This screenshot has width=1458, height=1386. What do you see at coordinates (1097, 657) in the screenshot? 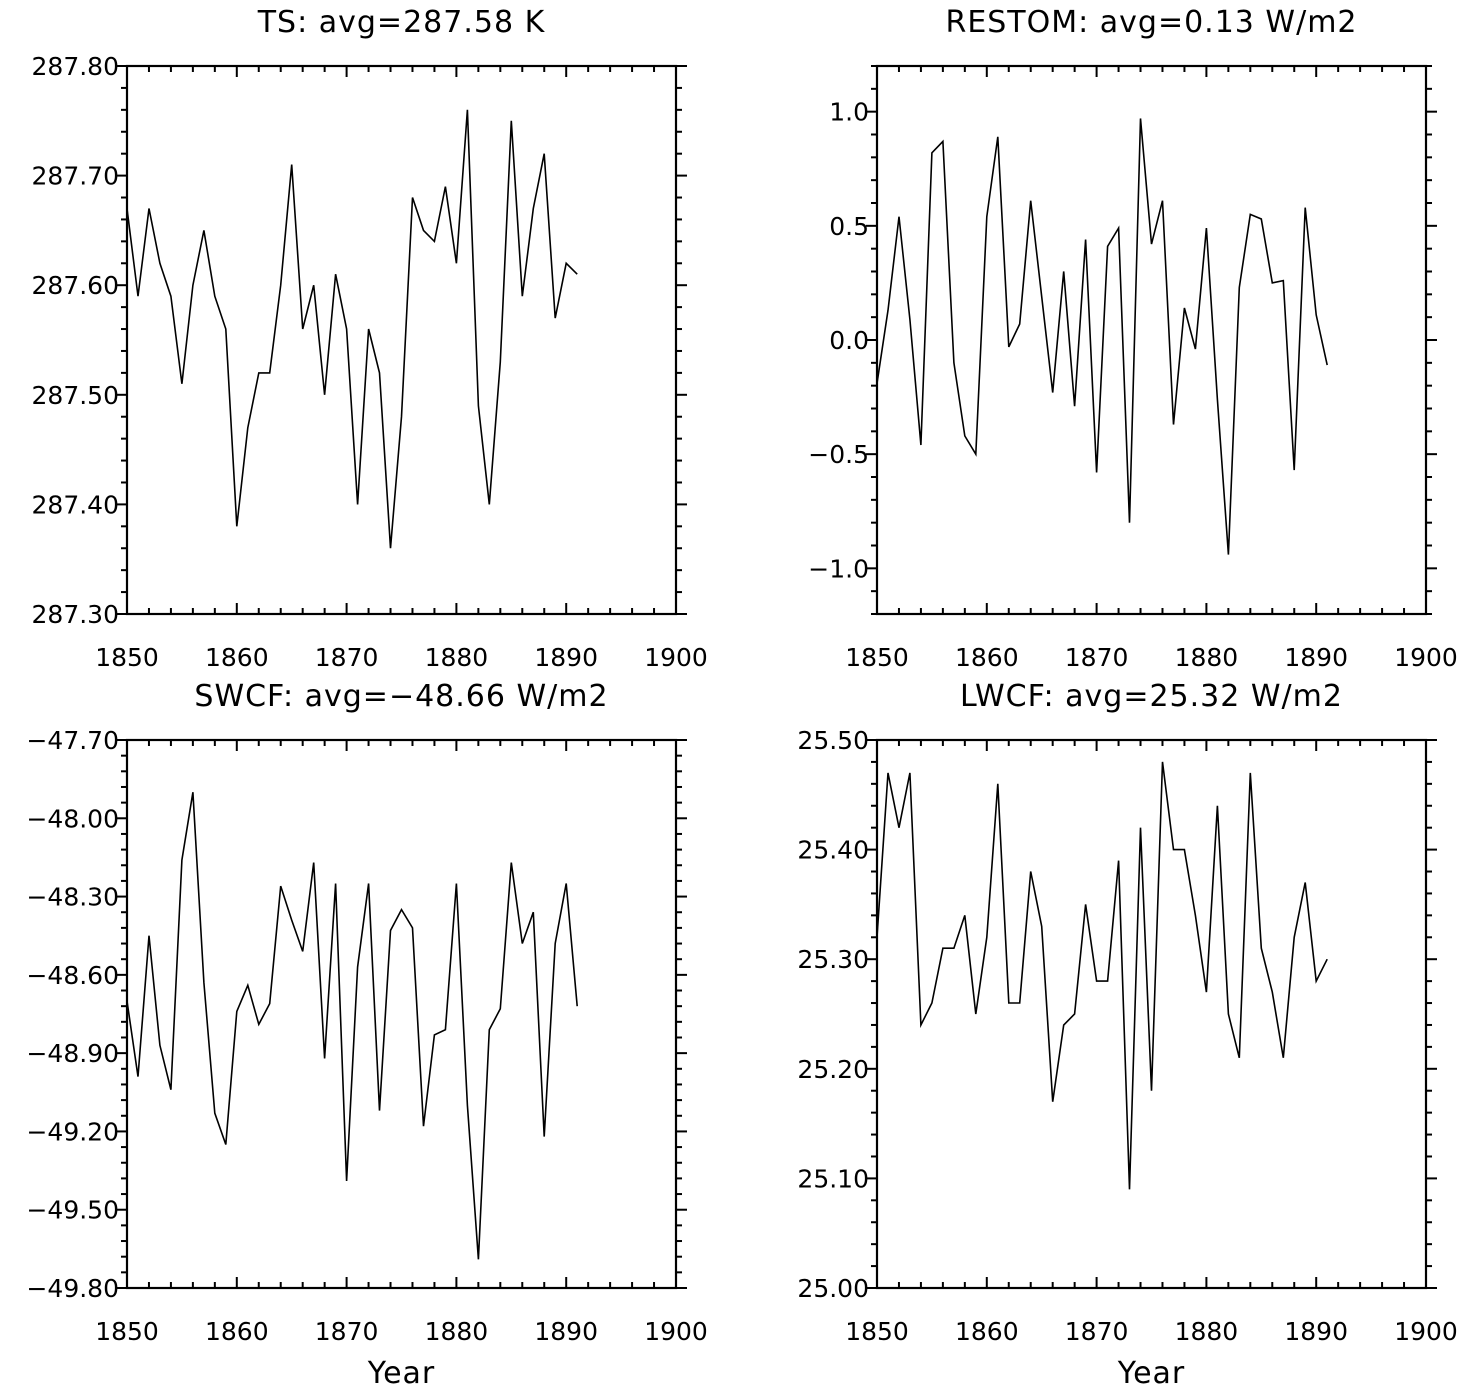
I see `restom-x-tick-label: 1870` at bounding box center [1097, 657].